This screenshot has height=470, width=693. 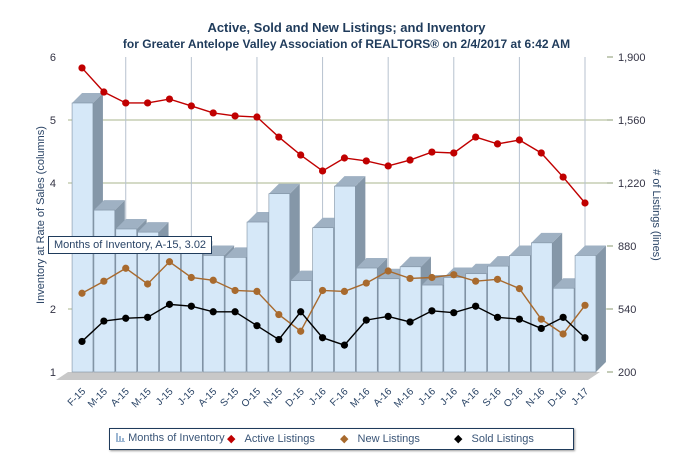 What do you see at coordinates (120, 437) in the screenshot?
I see `bar-chart-icon` at bounding box center [120, 437].